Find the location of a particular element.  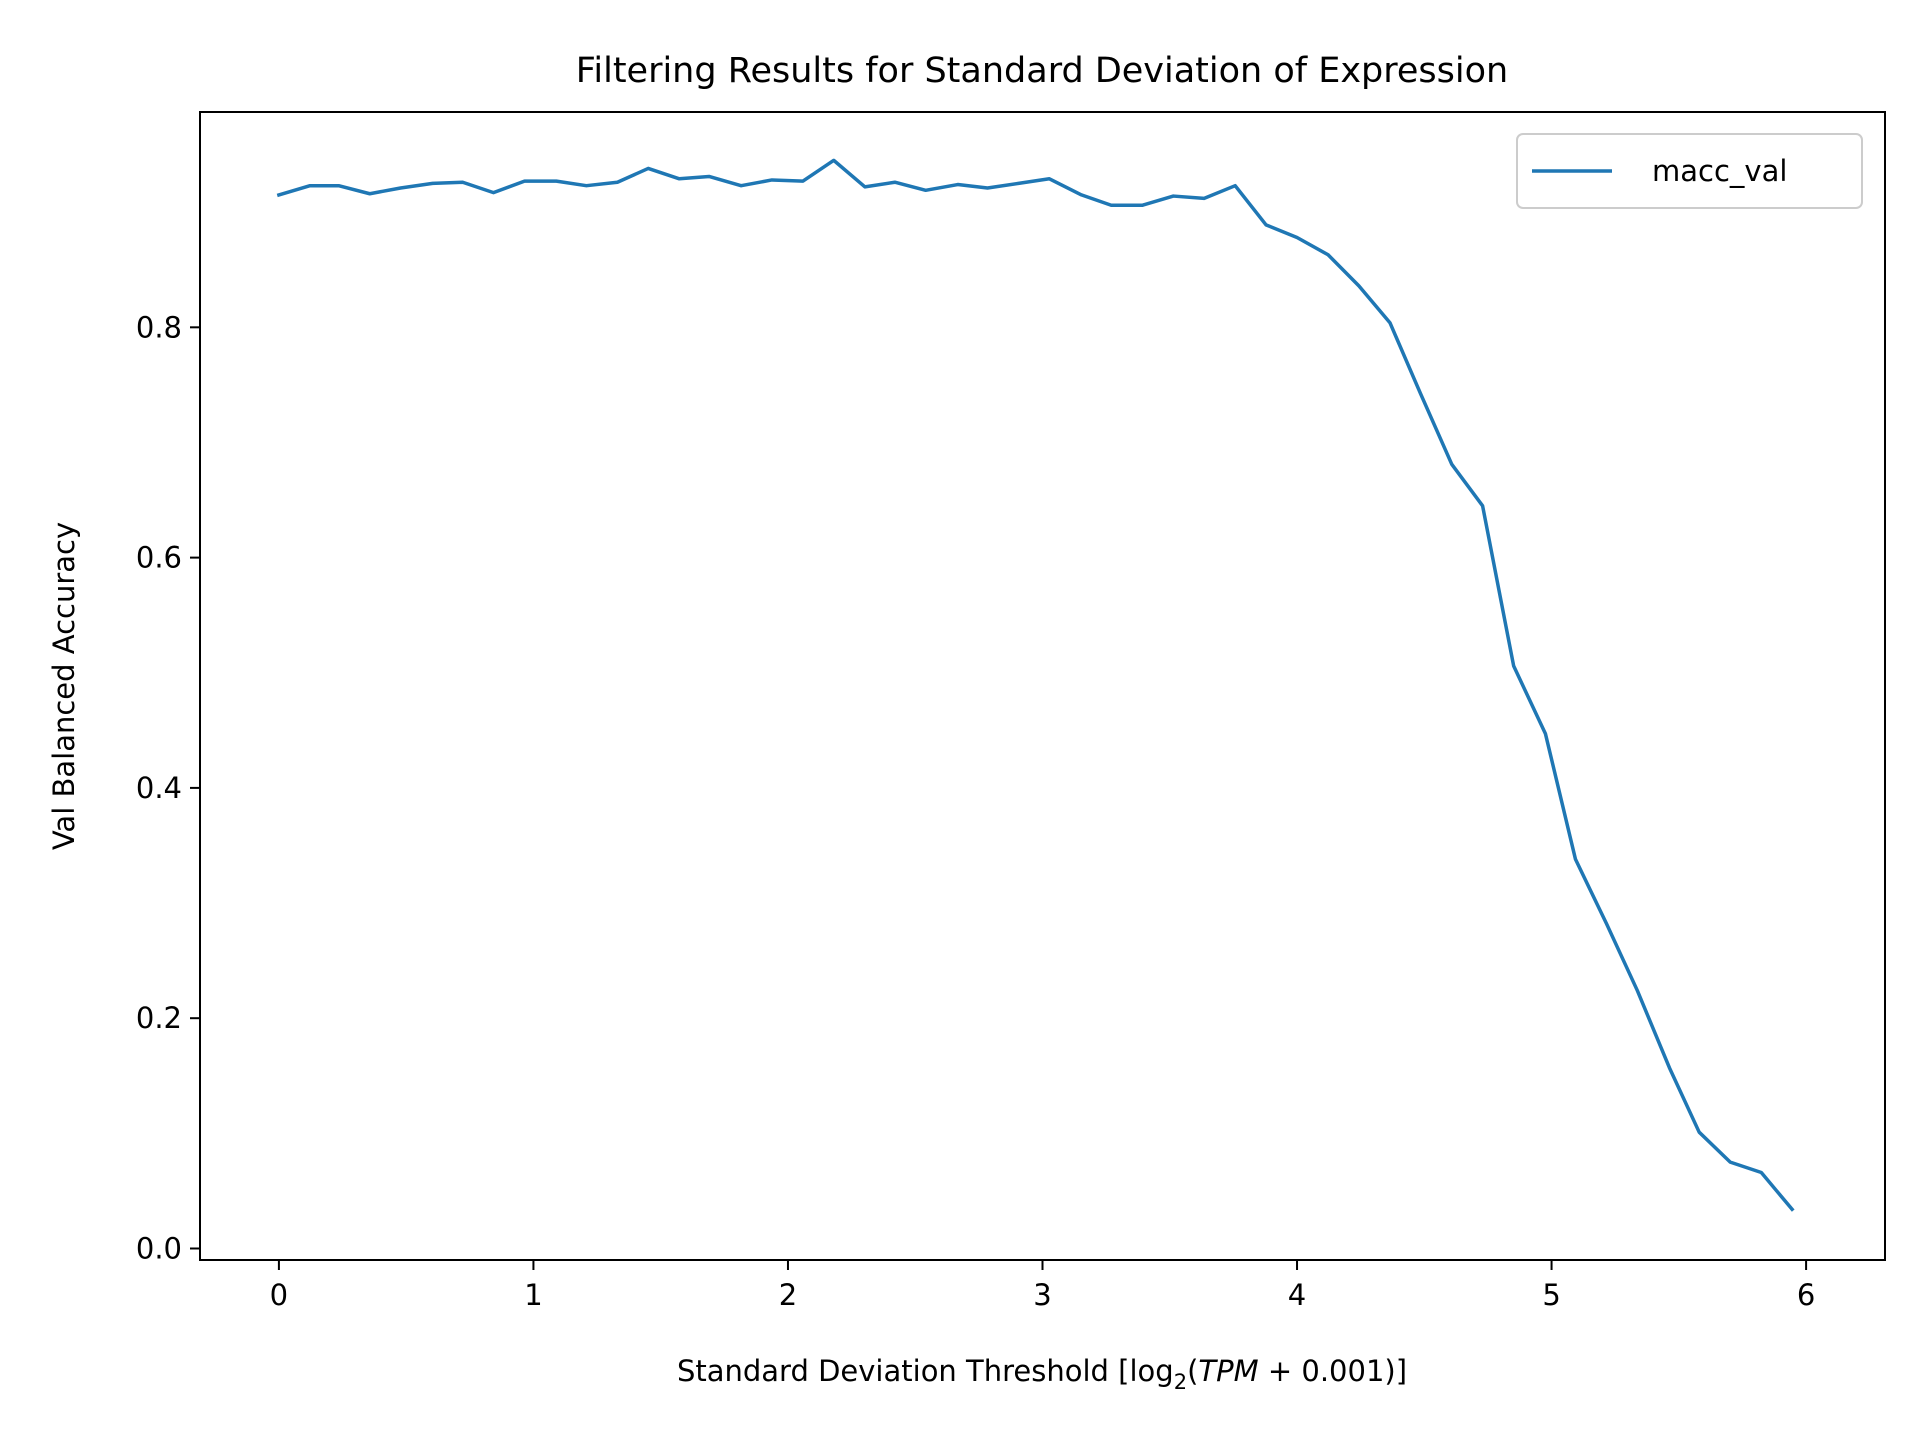

x-tick-label: 2 is located at coordinates (788, 1295).